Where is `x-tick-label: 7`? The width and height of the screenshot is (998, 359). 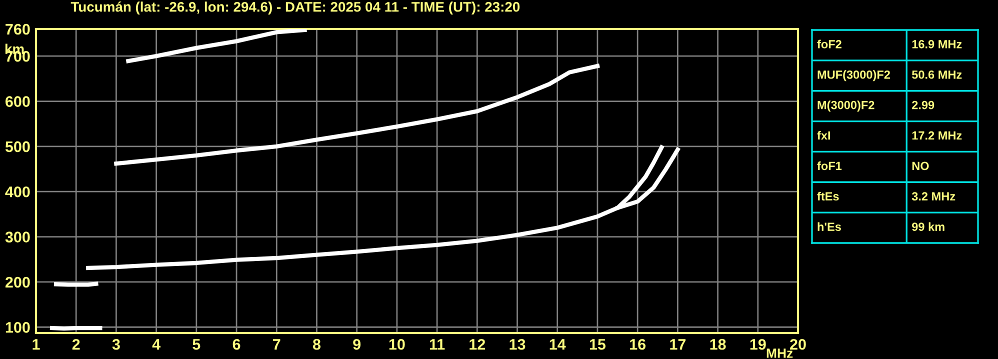
x-tick-label: 7 is located at coordinates (276, 344).